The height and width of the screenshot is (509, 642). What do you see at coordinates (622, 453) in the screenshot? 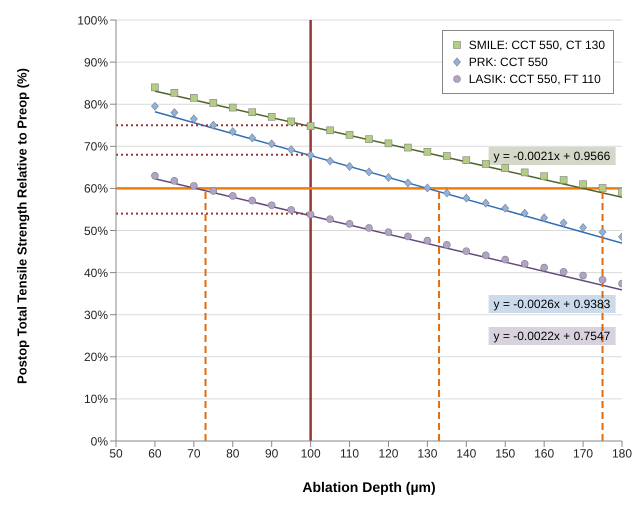
I see `x-tick-label: 180` at bounding box center [622, 453].